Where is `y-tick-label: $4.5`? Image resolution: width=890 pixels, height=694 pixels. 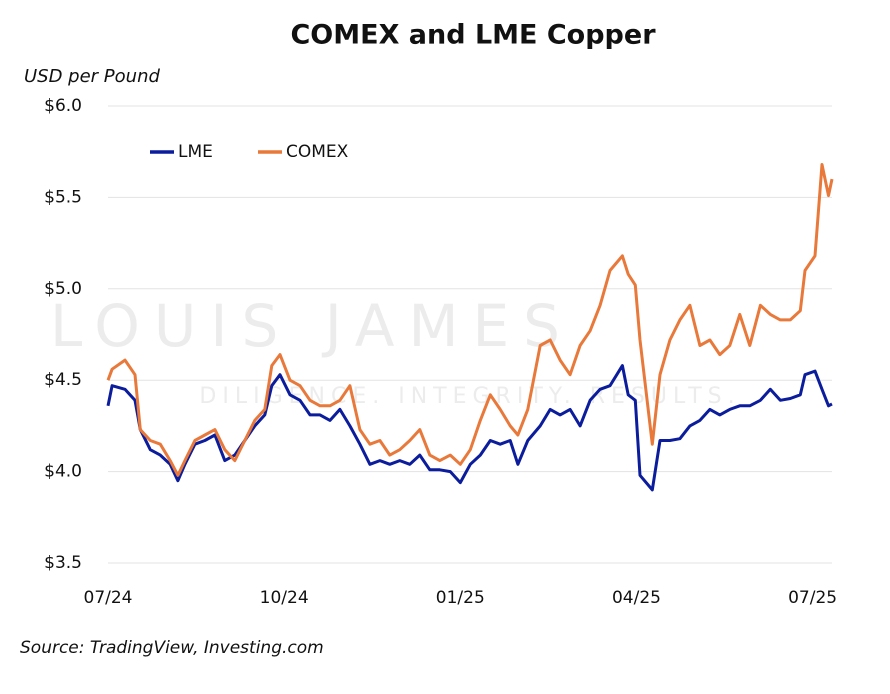
y-tick-label: $4.5 is located at coordinates (63, 380).